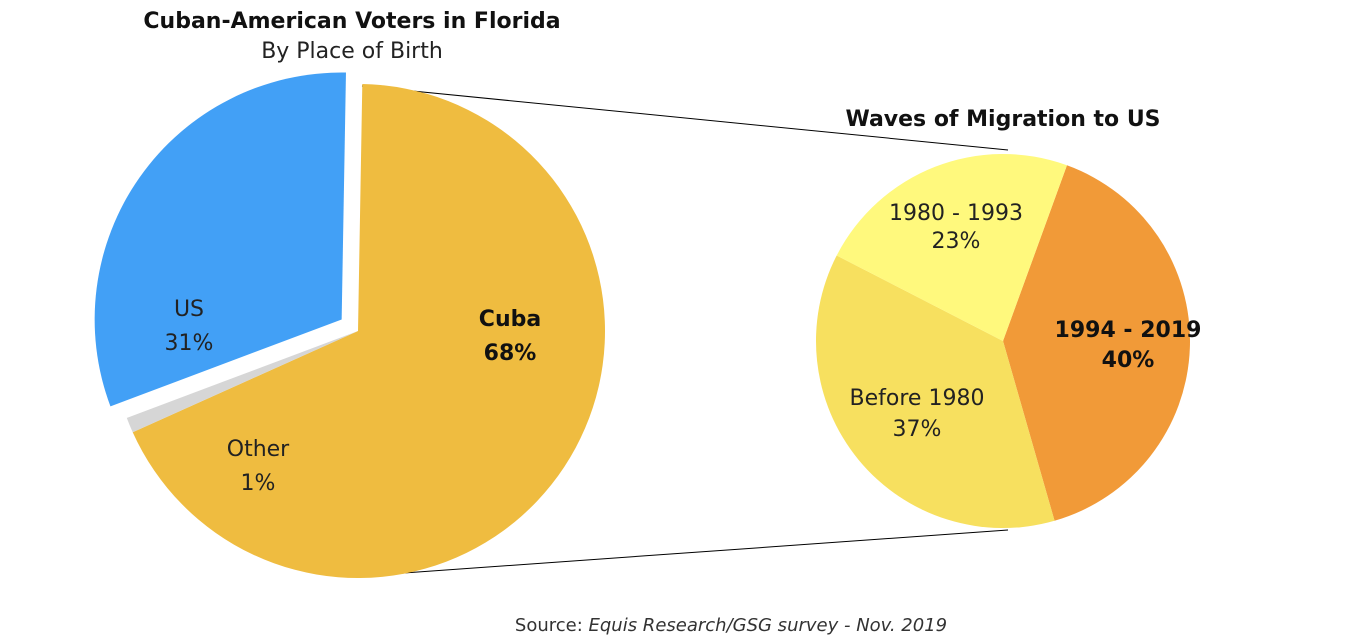 The height and width of the screenshot is (642, 1358). Describe the element at coordinates (258, 483) in the screenshot. I see `slice-value-other: 1%` at that location.